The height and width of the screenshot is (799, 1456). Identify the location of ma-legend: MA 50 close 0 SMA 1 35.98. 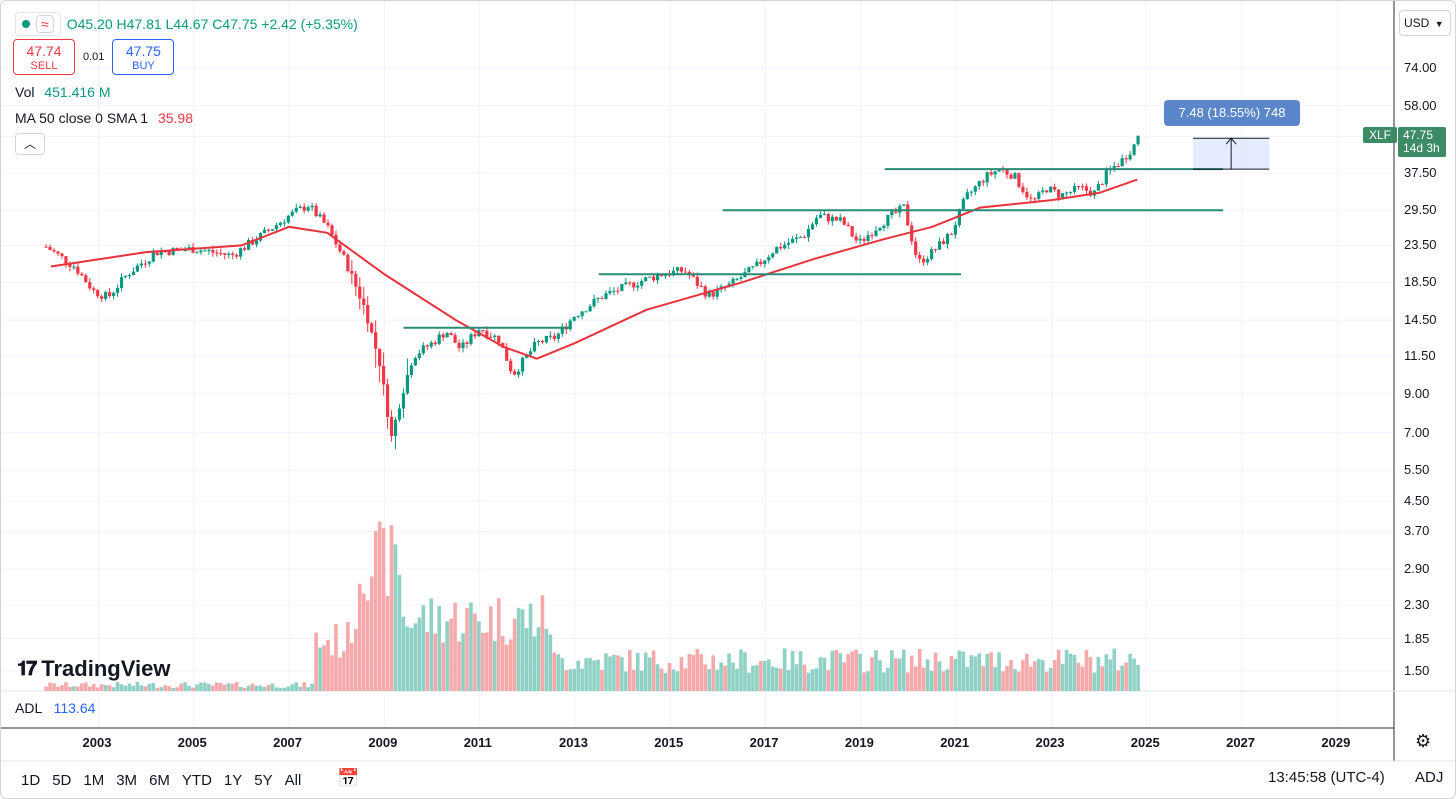
(104, 118).